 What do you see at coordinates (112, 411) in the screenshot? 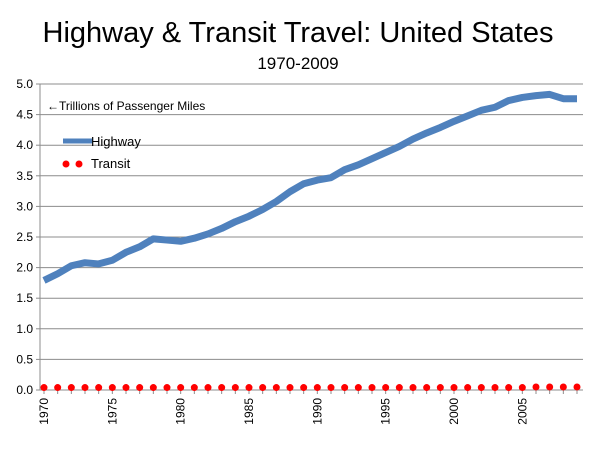
I see `x-tick-label: 1975` at bounding box center [112, 411].